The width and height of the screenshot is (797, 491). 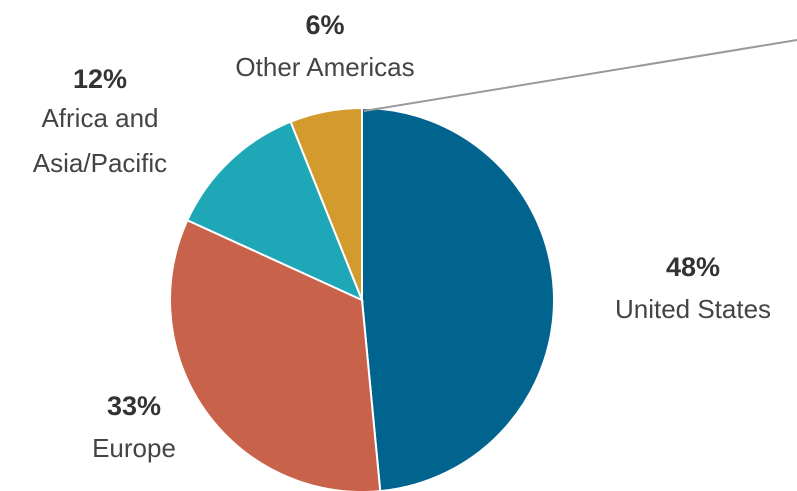 I want to click on data-label-other-americas-name: Other Americas, so click(x=324, y=67).